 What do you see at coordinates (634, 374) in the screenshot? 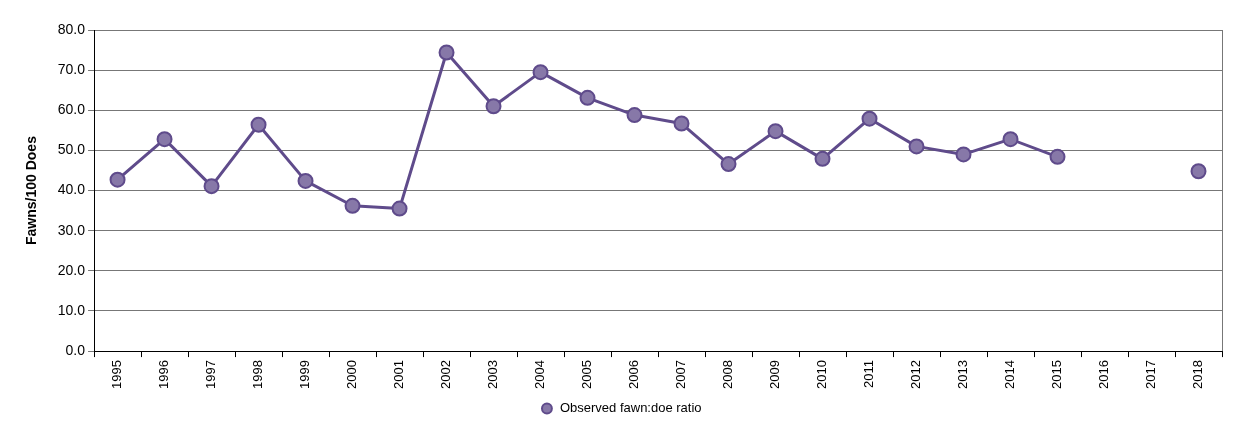
I see `x-tick-label: 2006` at bounding box center [634, 374].